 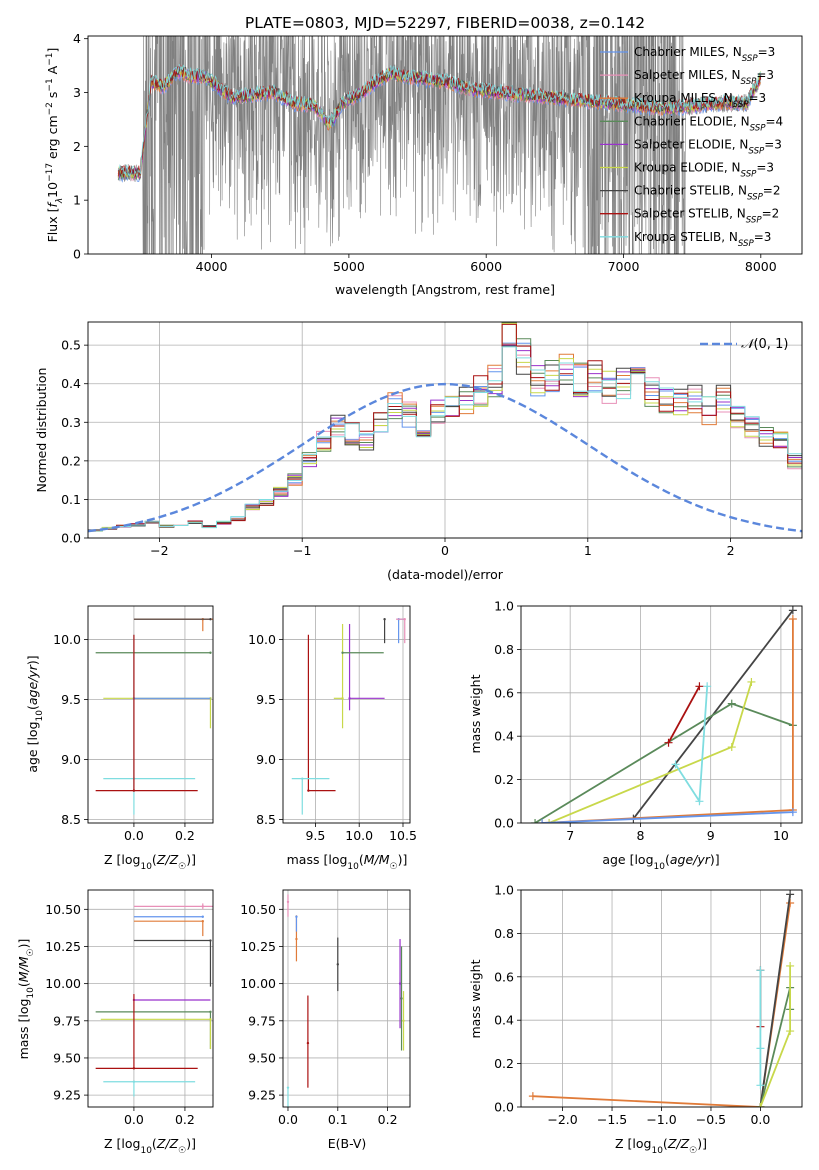 I want to click on panel1-xtick-label: −2, so click(x=159, y=550).